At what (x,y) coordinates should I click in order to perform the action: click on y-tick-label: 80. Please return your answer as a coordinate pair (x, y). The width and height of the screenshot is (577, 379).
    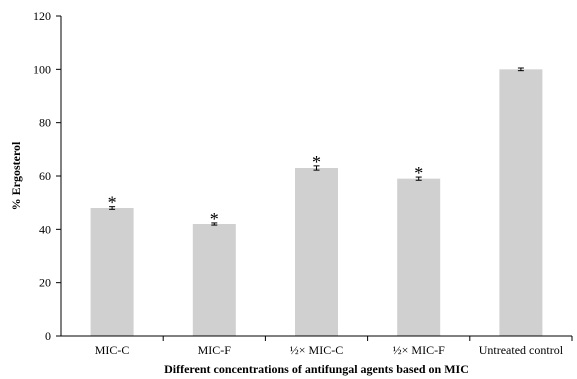
    Looking at the image, I should click on (45, 123).